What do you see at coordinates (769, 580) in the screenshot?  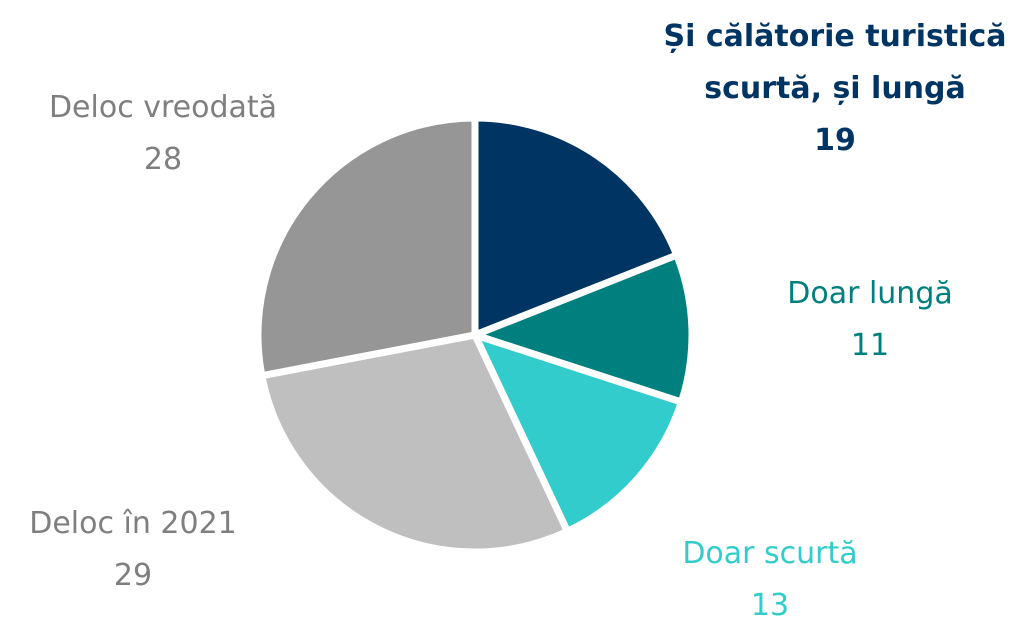 I see `slice-label: Doar scurtă 13` at bounding box center [769, 580].